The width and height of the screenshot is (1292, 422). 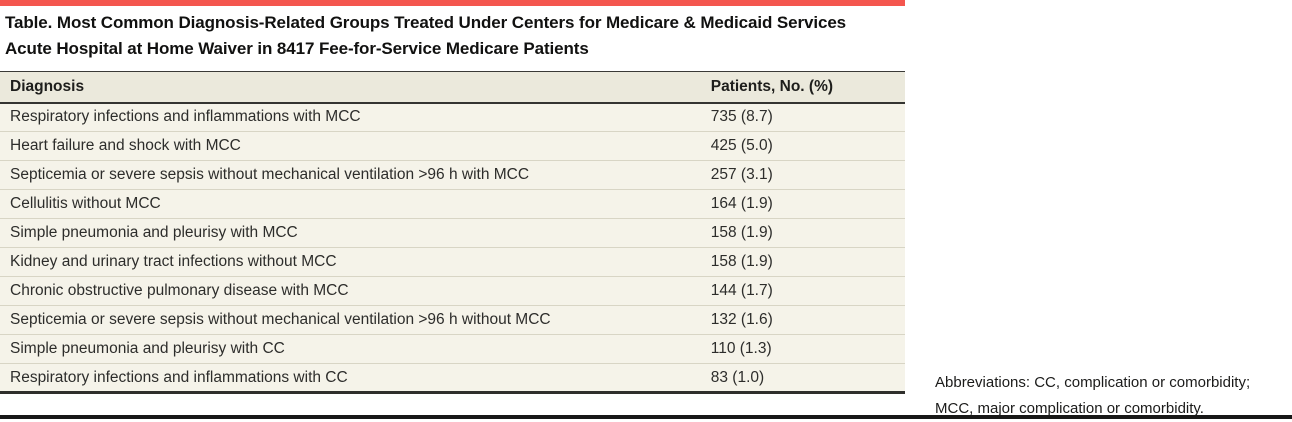 What do you see at coordinates (802, 117) in the screenshot?
I see `patients-cell: 735 (8.7)` at bounding box center [802, 117].